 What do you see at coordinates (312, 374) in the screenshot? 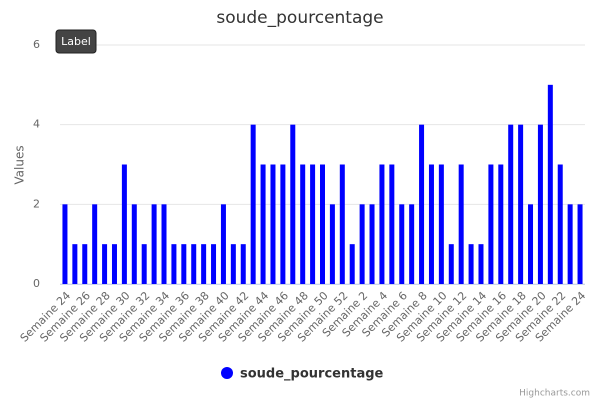
I see `legend-label: soude_pourcentage` at bounding box center [312, 374].